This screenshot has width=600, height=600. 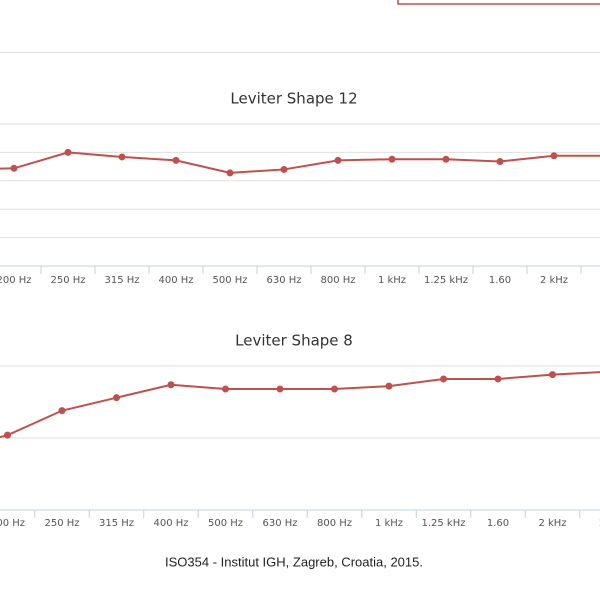 I want to click on top-box, so click(x=498, y=2).